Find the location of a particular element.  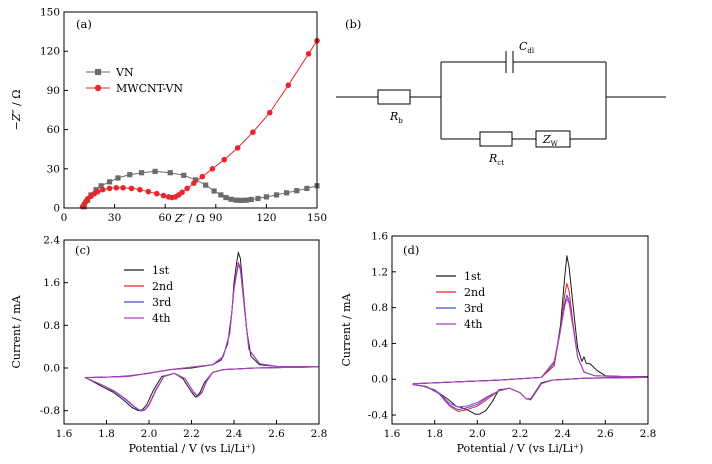

panel-a-series is located at coordinates (199, 123).